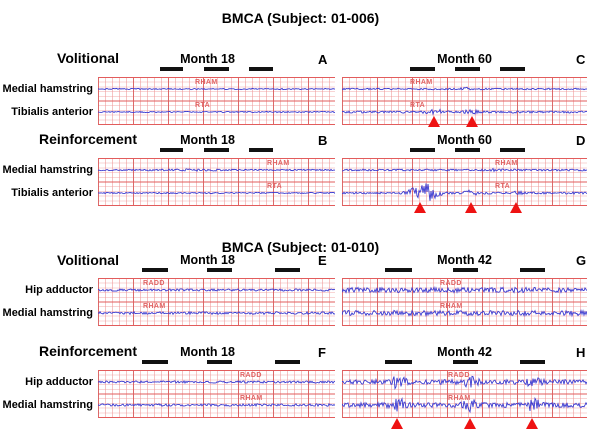 The height and width of the screenshot is (445, 601). I want to click on panel-C: Month 60 C RHAM RTA, so click(464, 89).